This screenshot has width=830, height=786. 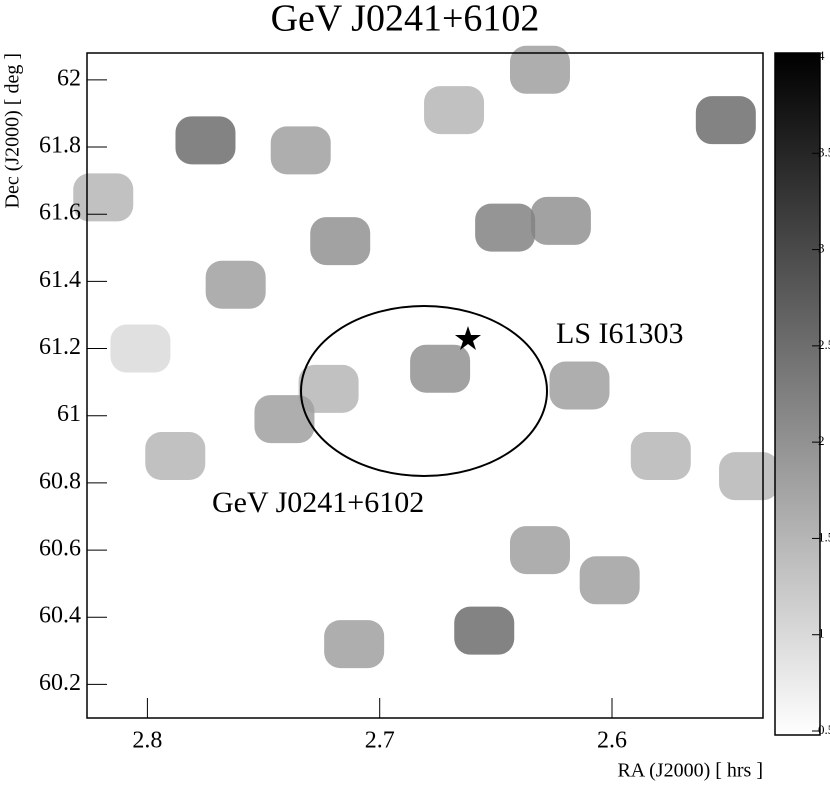 I want to click on y-tick-label: 61.6, so click(x=60, y=213).